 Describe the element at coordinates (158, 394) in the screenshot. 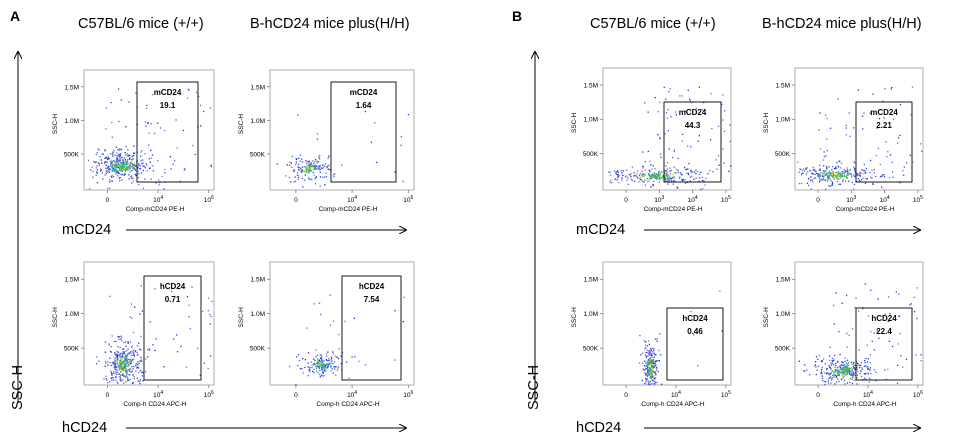

I see `x-tick-label: 104` at that location.